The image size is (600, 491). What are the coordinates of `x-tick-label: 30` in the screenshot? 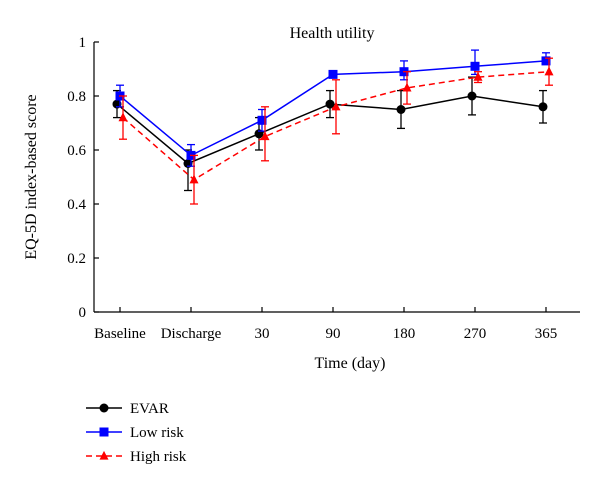 It's located at (262, 334).